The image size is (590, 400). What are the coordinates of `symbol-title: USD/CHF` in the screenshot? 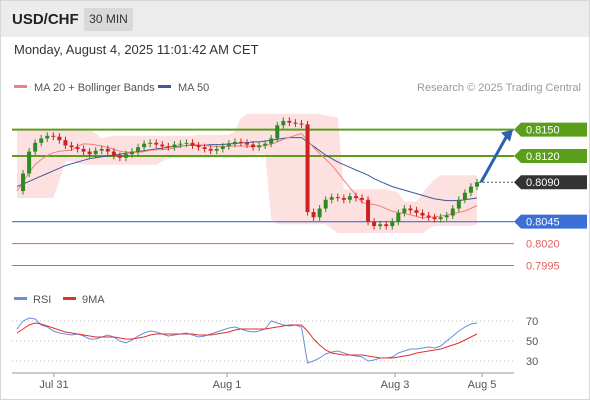 It's located at (45, 19).